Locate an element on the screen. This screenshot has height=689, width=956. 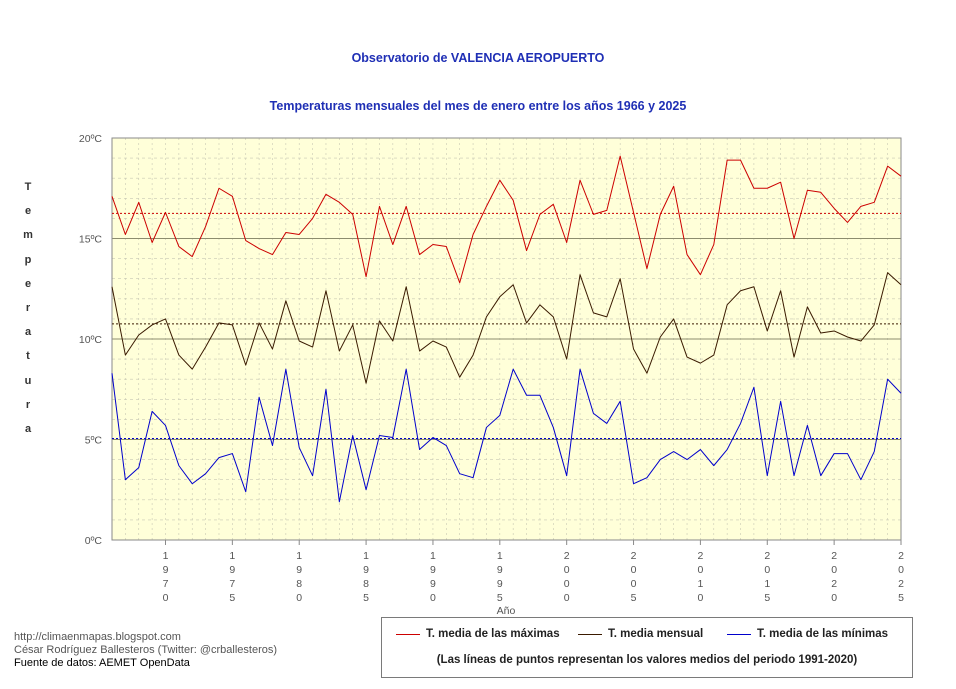
legend-entry-min: T. media de las mínimas is located at coordinates (807, 634).